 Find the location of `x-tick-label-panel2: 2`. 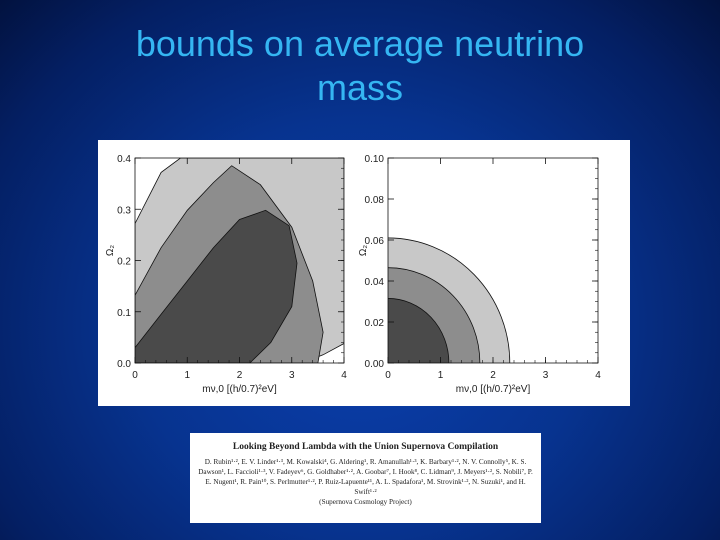

x-tick-label-panel2: 2 is located at coordinates (493, 375).